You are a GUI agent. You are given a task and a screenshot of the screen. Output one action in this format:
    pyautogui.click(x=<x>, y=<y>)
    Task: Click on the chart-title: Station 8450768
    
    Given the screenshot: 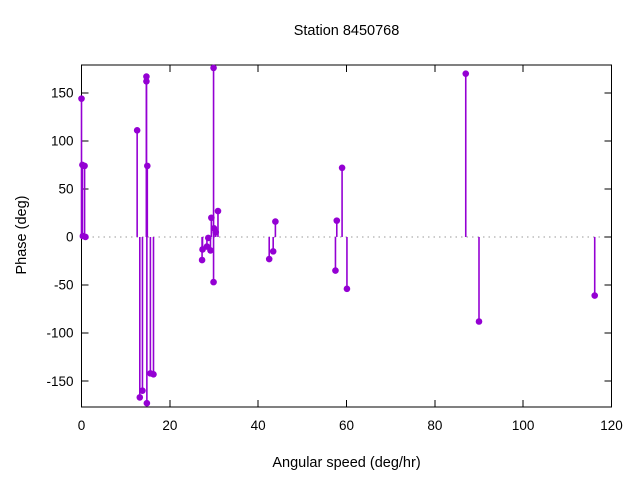 What is the action you would take?
    pyautogui.click(x=346, y=31)
    